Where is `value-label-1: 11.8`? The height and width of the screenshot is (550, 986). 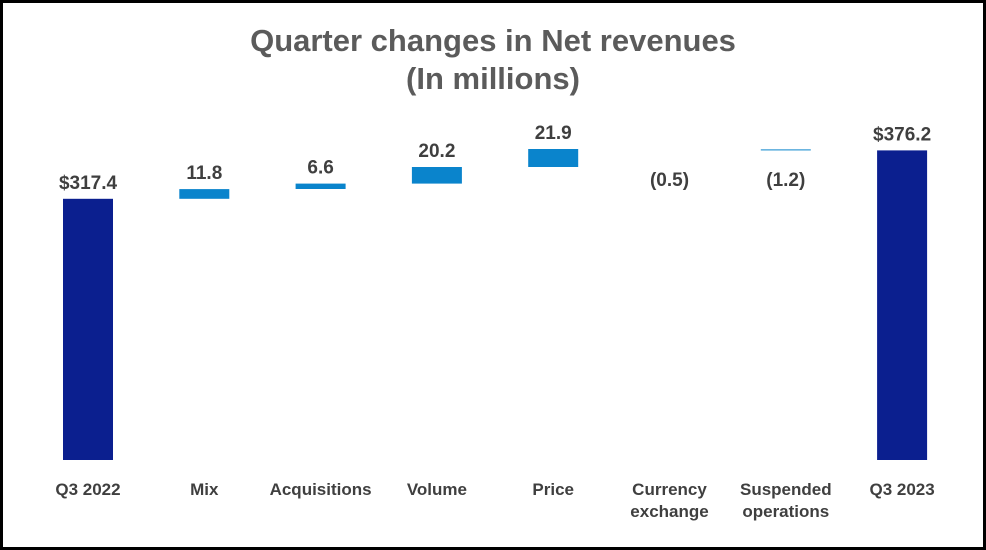 value-label-1: 11.8 is located at coordinates (204, 173).